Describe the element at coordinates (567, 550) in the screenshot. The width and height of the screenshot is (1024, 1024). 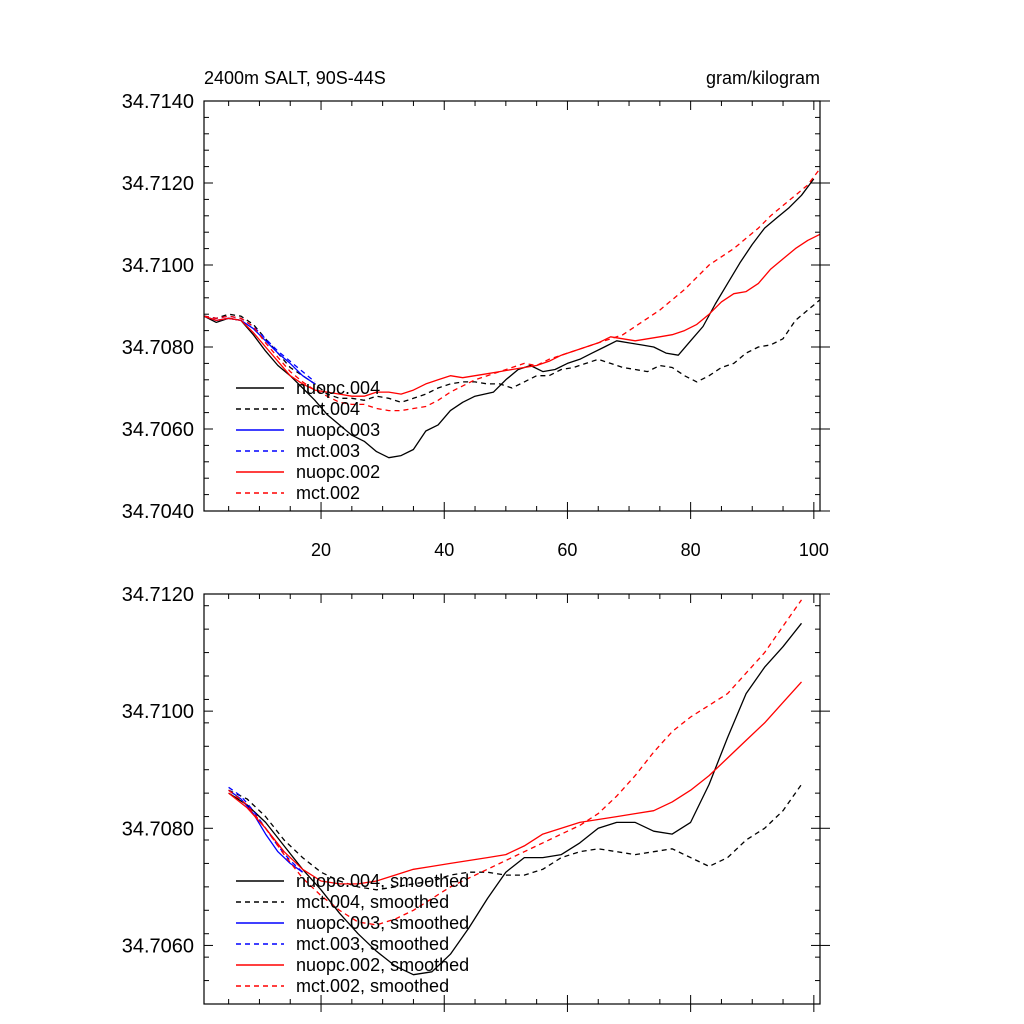
I see `x-tick-label: 60` at that location.